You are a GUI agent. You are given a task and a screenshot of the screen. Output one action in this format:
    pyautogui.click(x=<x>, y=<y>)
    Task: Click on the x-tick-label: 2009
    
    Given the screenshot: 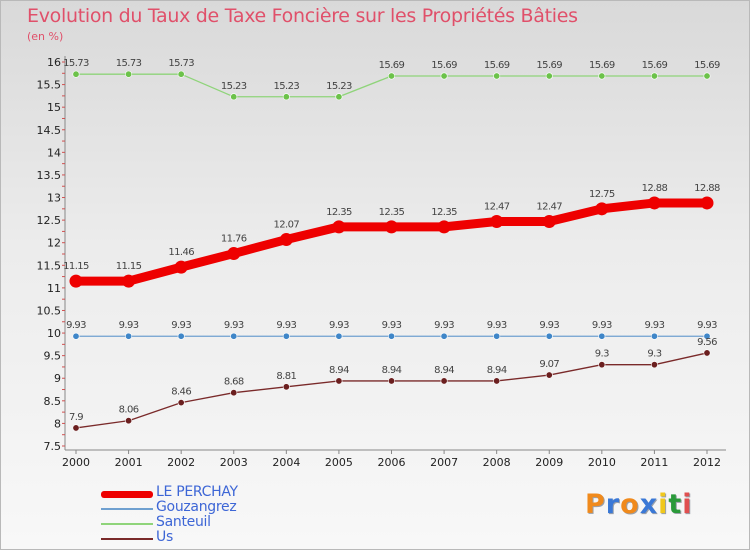 What is the action you would take?
    pyautogui.click(x=549, y=462)
    